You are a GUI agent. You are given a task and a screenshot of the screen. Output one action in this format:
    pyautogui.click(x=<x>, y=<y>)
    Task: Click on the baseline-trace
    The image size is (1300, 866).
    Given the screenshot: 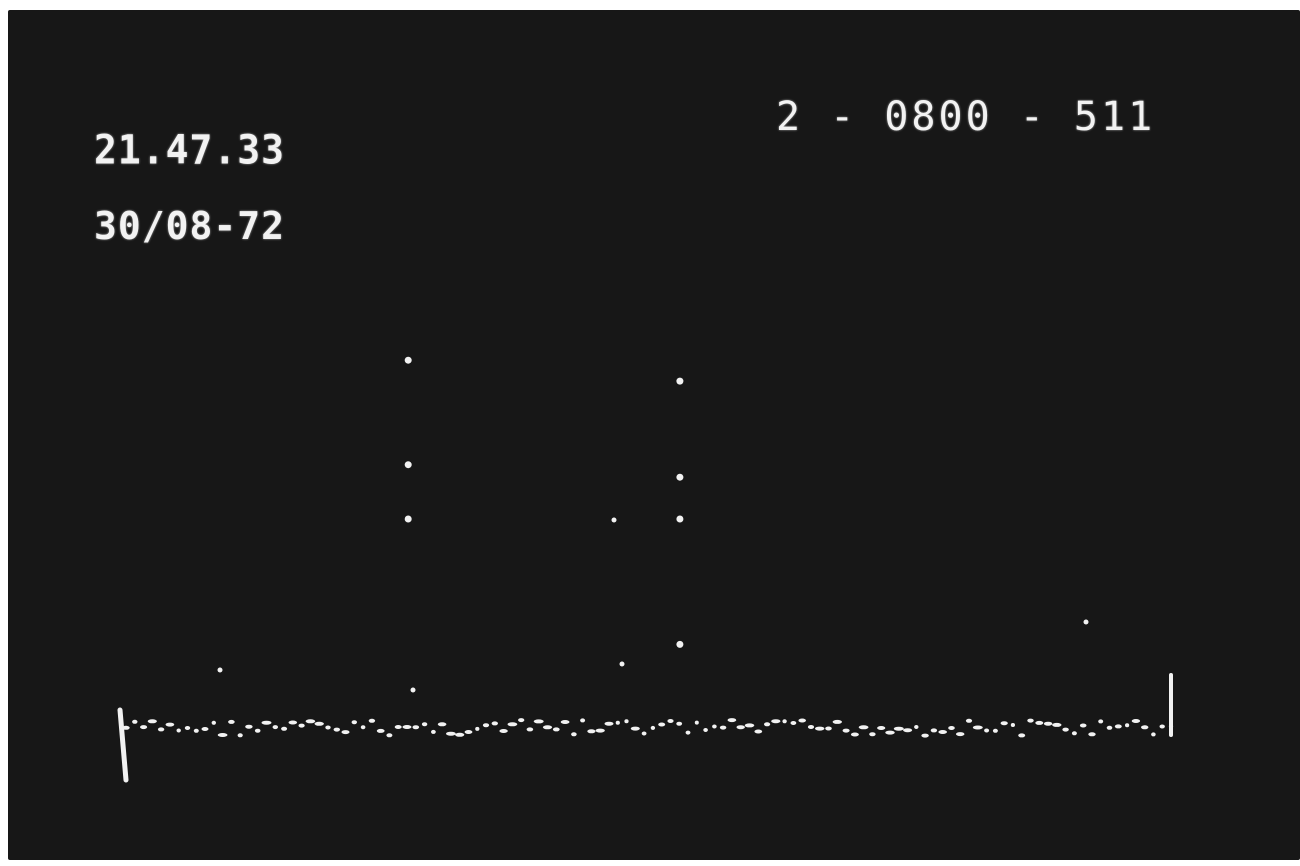 What is the action you would take?
    pyautogui.click(x=648, y=728)
    